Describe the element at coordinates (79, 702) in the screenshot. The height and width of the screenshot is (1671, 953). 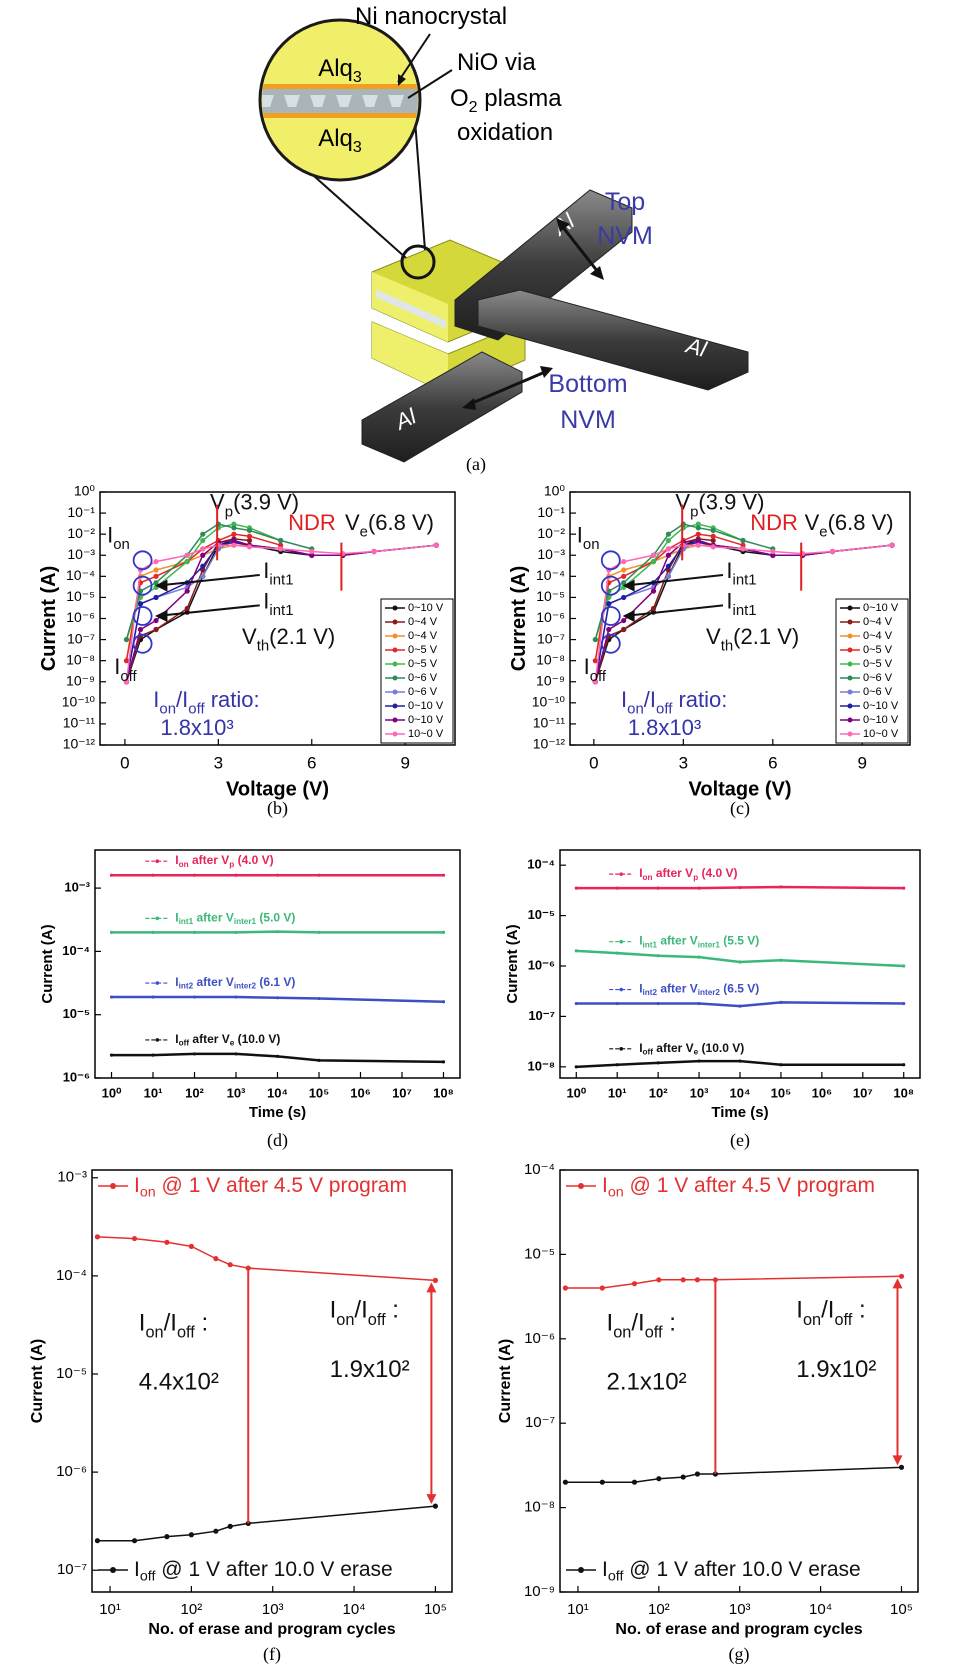
I see `y-tick-label: 10⁻¹⁰` at that location.